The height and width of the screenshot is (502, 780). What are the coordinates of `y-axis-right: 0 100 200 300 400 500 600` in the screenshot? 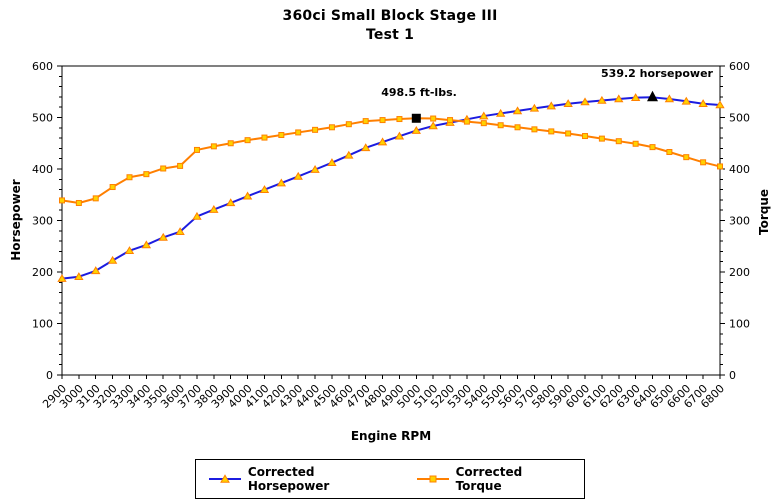 It's located at (735, 221).